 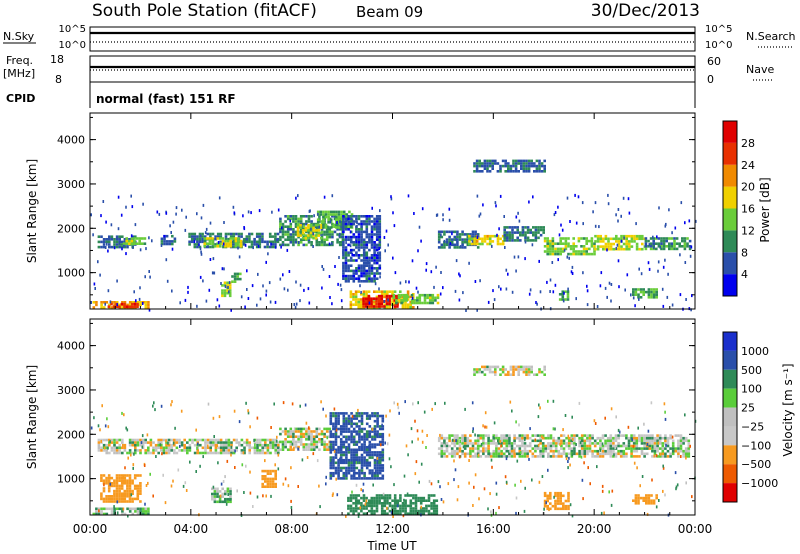 I want to click on freq-tick-high: 18, so click(x=57, y=59).